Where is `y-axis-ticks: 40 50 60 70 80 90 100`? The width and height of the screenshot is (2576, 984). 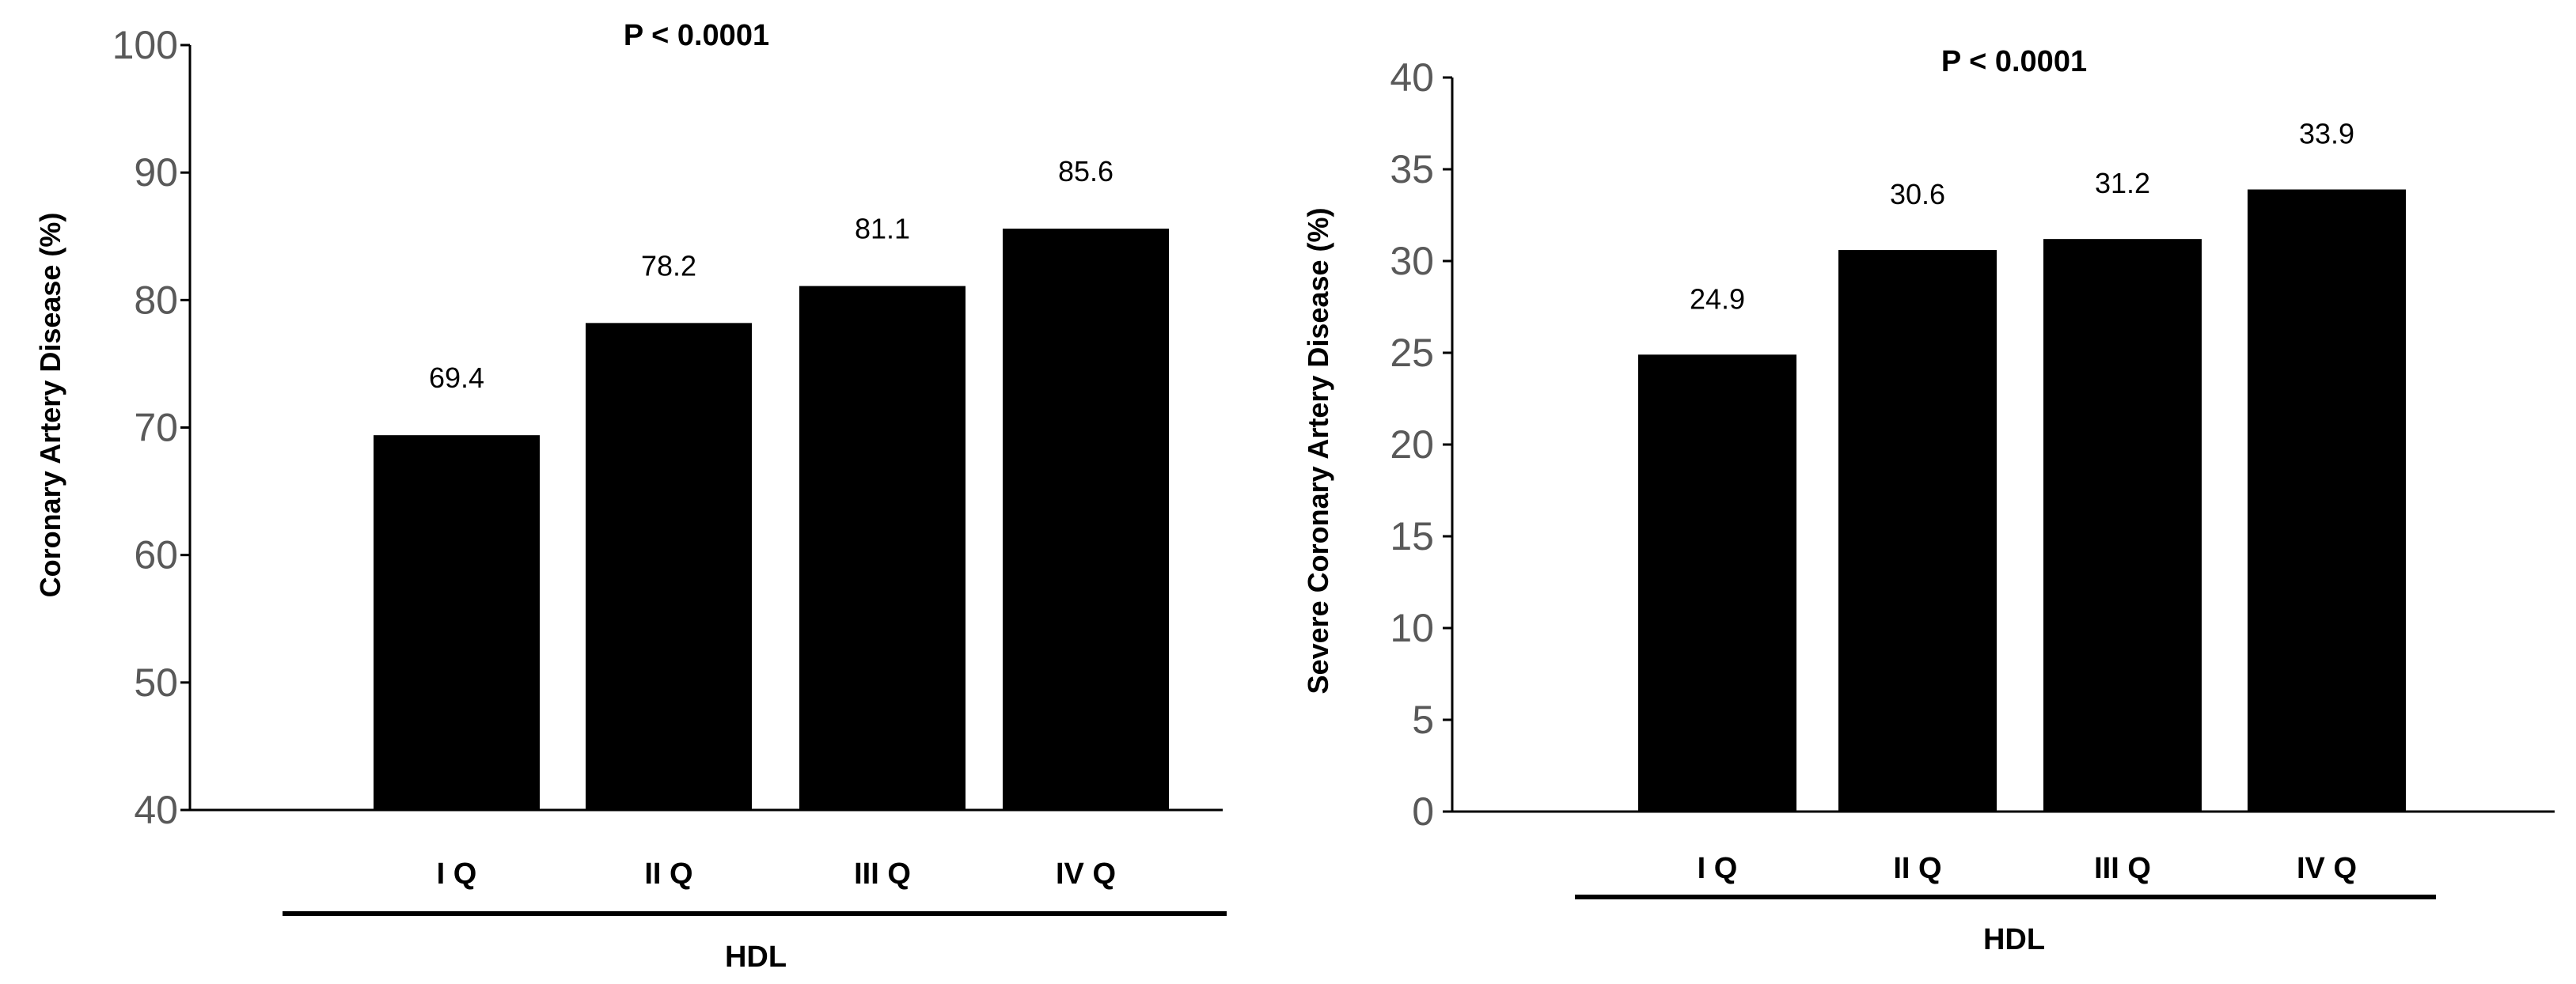
y-axis-ticks: 40 50 60 70 80 90 100 is located at coordinates (151, 427).